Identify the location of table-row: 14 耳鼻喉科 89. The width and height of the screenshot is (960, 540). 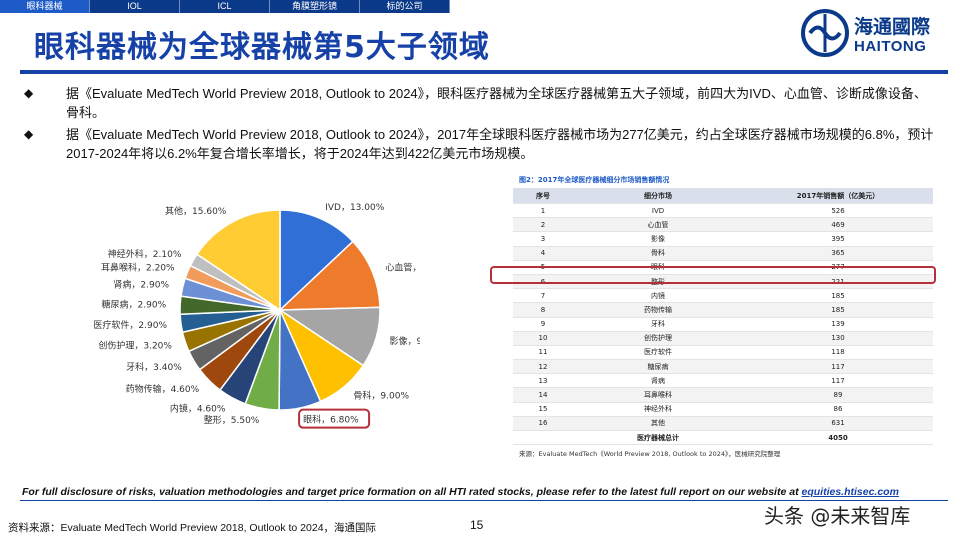
(723, 395).